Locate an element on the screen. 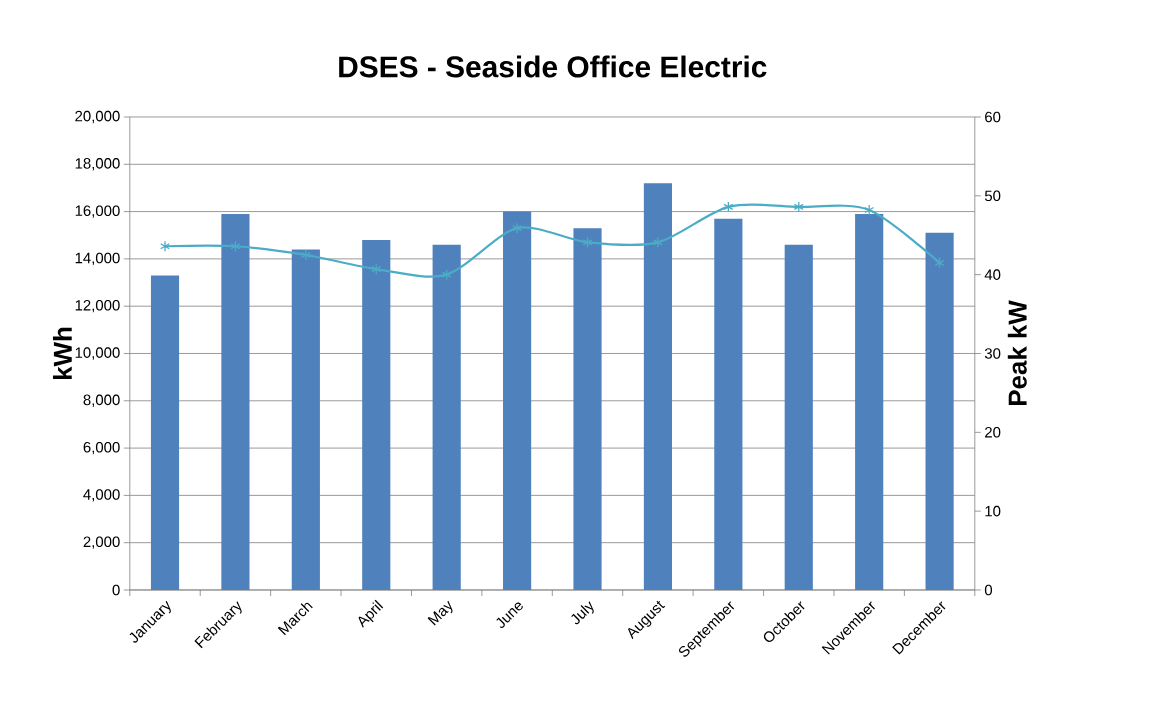 The width and height of the screenshot is (1151, 727). y-tick-label: 10,000 is located at coordinates (97, 353).